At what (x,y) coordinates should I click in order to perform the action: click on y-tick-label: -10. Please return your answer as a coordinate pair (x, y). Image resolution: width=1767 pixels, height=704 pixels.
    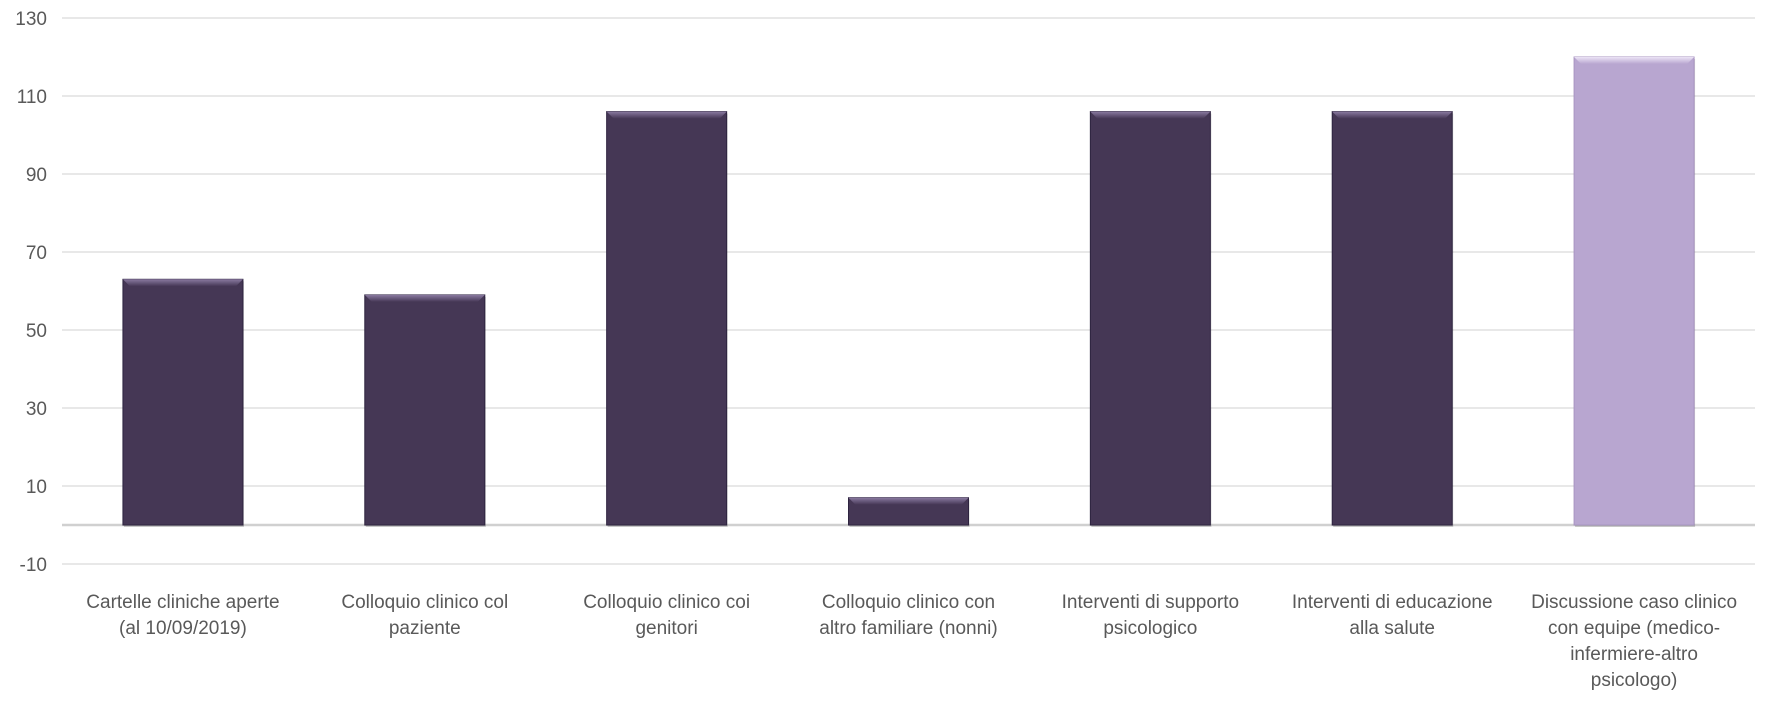
    Looking at the image, I should click on (33, 565).